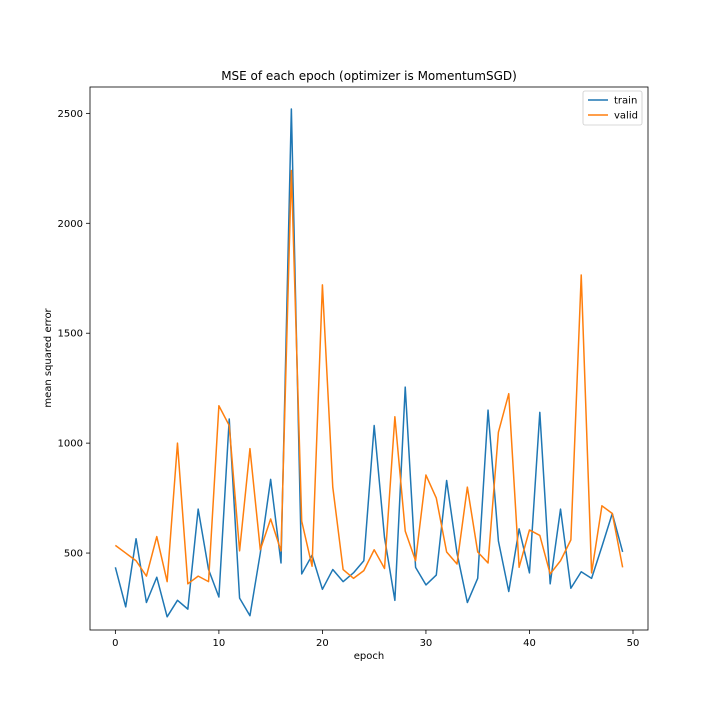 The height and width of the screenshot is (720, 720). Describe the element at coordinates (70, 224) in the screenshot. I see `y-tick-label: 2000` at that location.